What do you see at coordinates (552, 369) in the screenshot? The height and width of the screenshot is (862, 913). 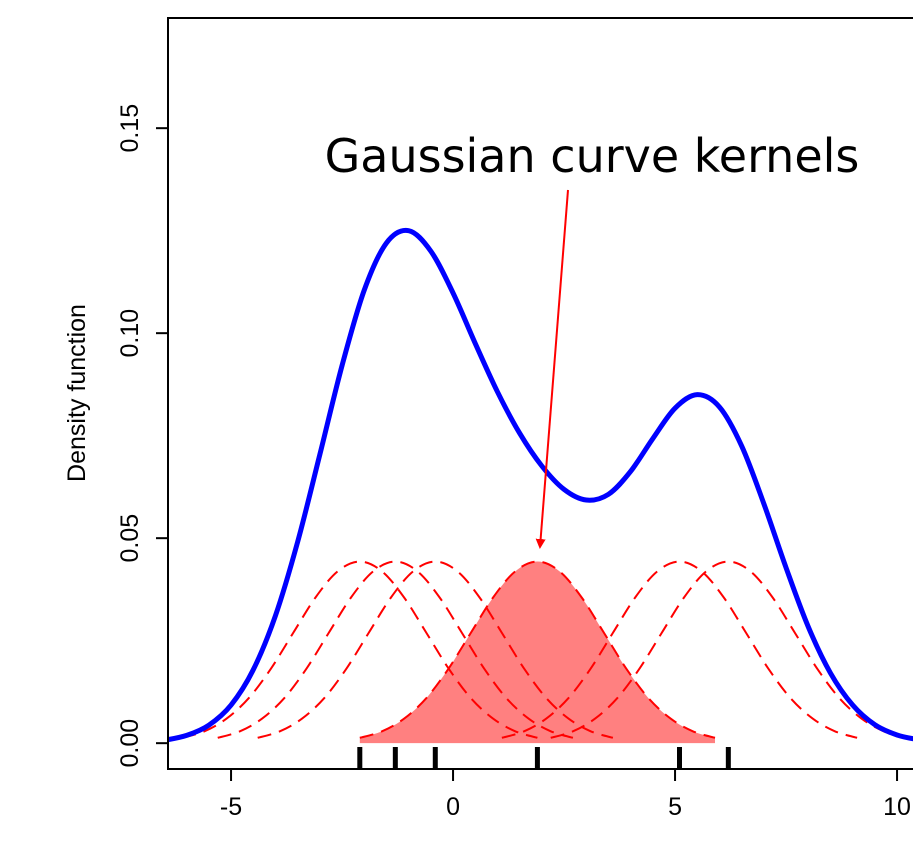 I see `annotation-arrow` at bounding box center [552, 369].